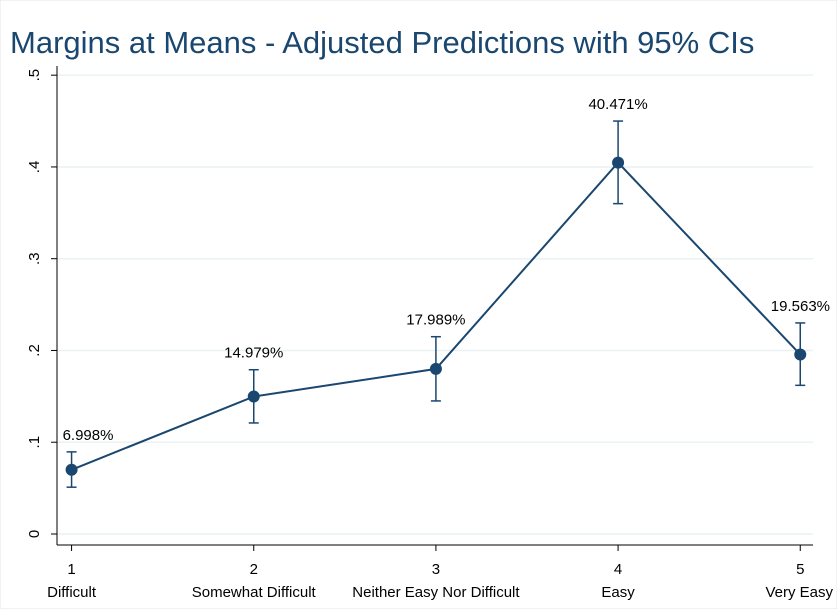 This screenshot has width=837, height=609. What do you see at coordinates (799, 592) in the screenshot?
I see `category-label: Very Easy` at bounding box center [799, 592].